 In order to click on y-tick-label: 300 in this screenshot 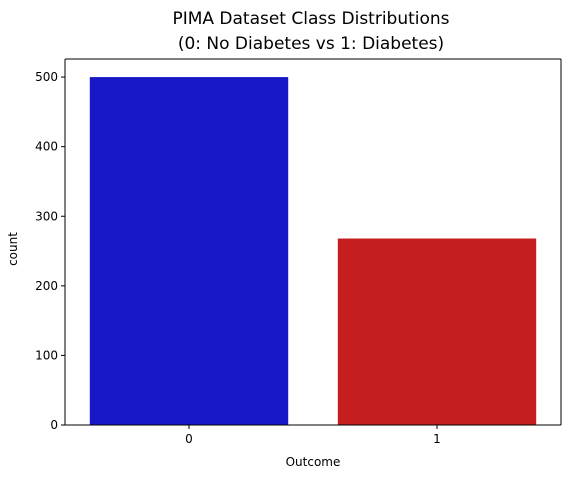, I will do `click(46, 216)`.